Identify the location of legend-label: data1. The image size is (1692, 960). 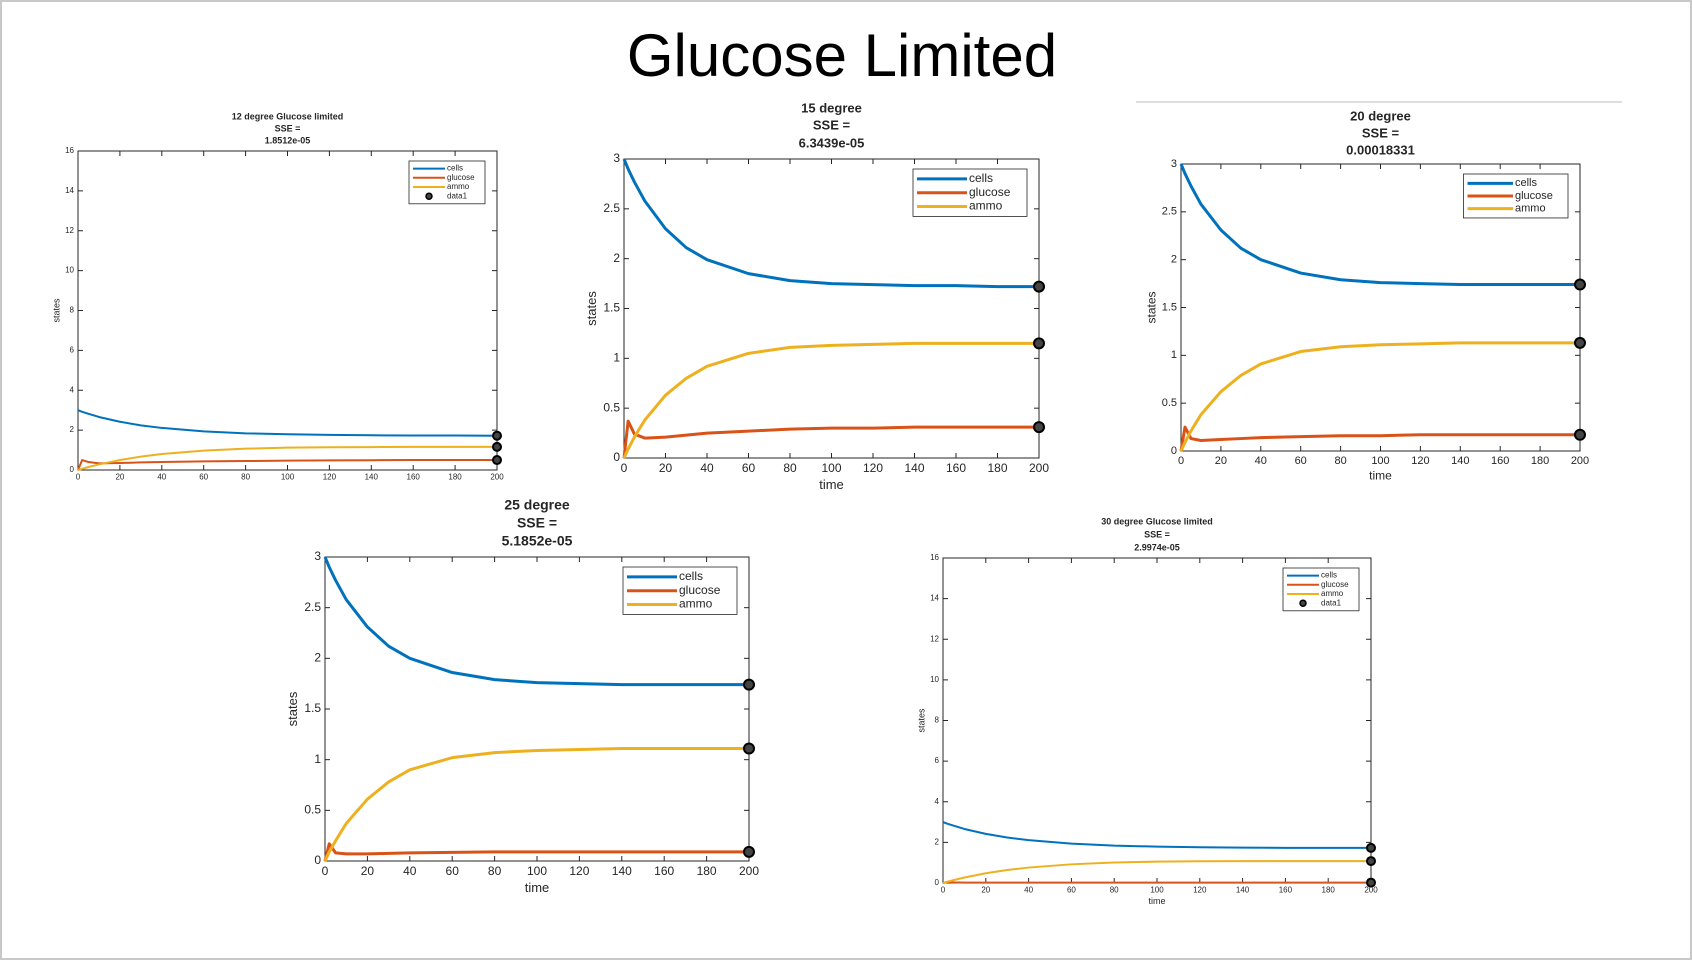
(457, 195).